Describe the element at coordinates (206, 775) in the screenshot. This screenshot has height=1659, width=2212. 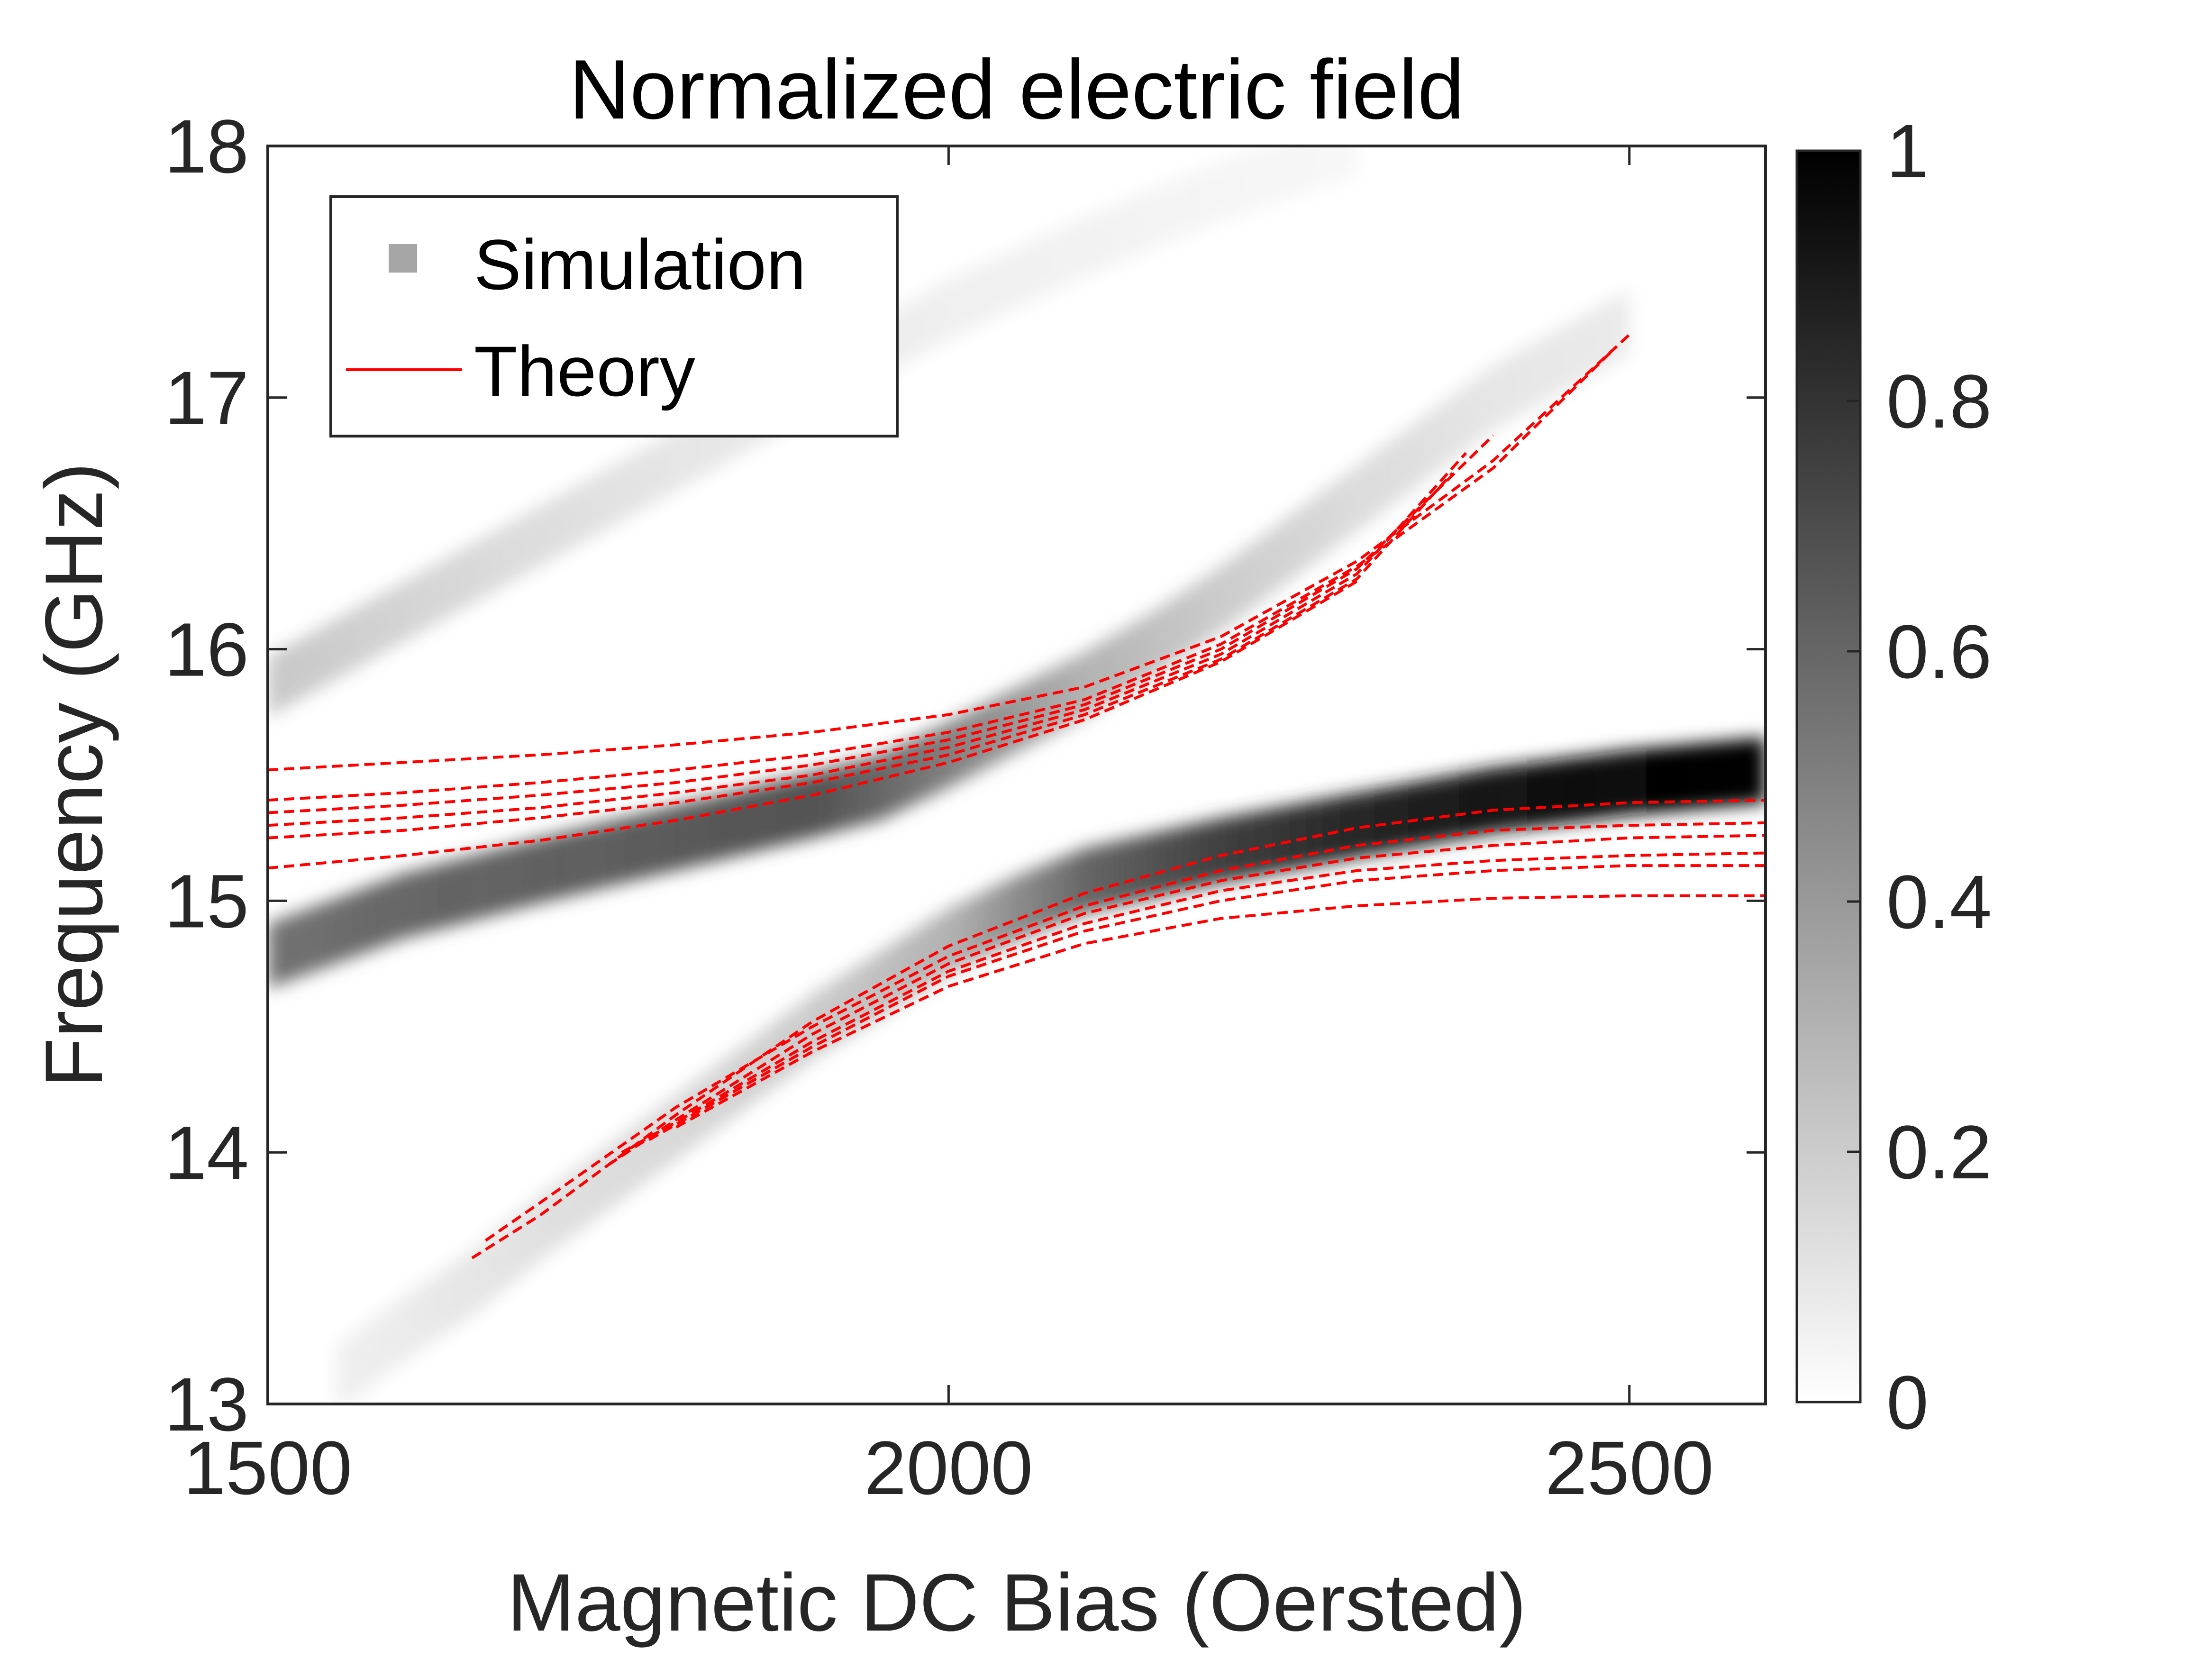
I see `y-tick-labels: 13 14 15 16 17 18` at that location.